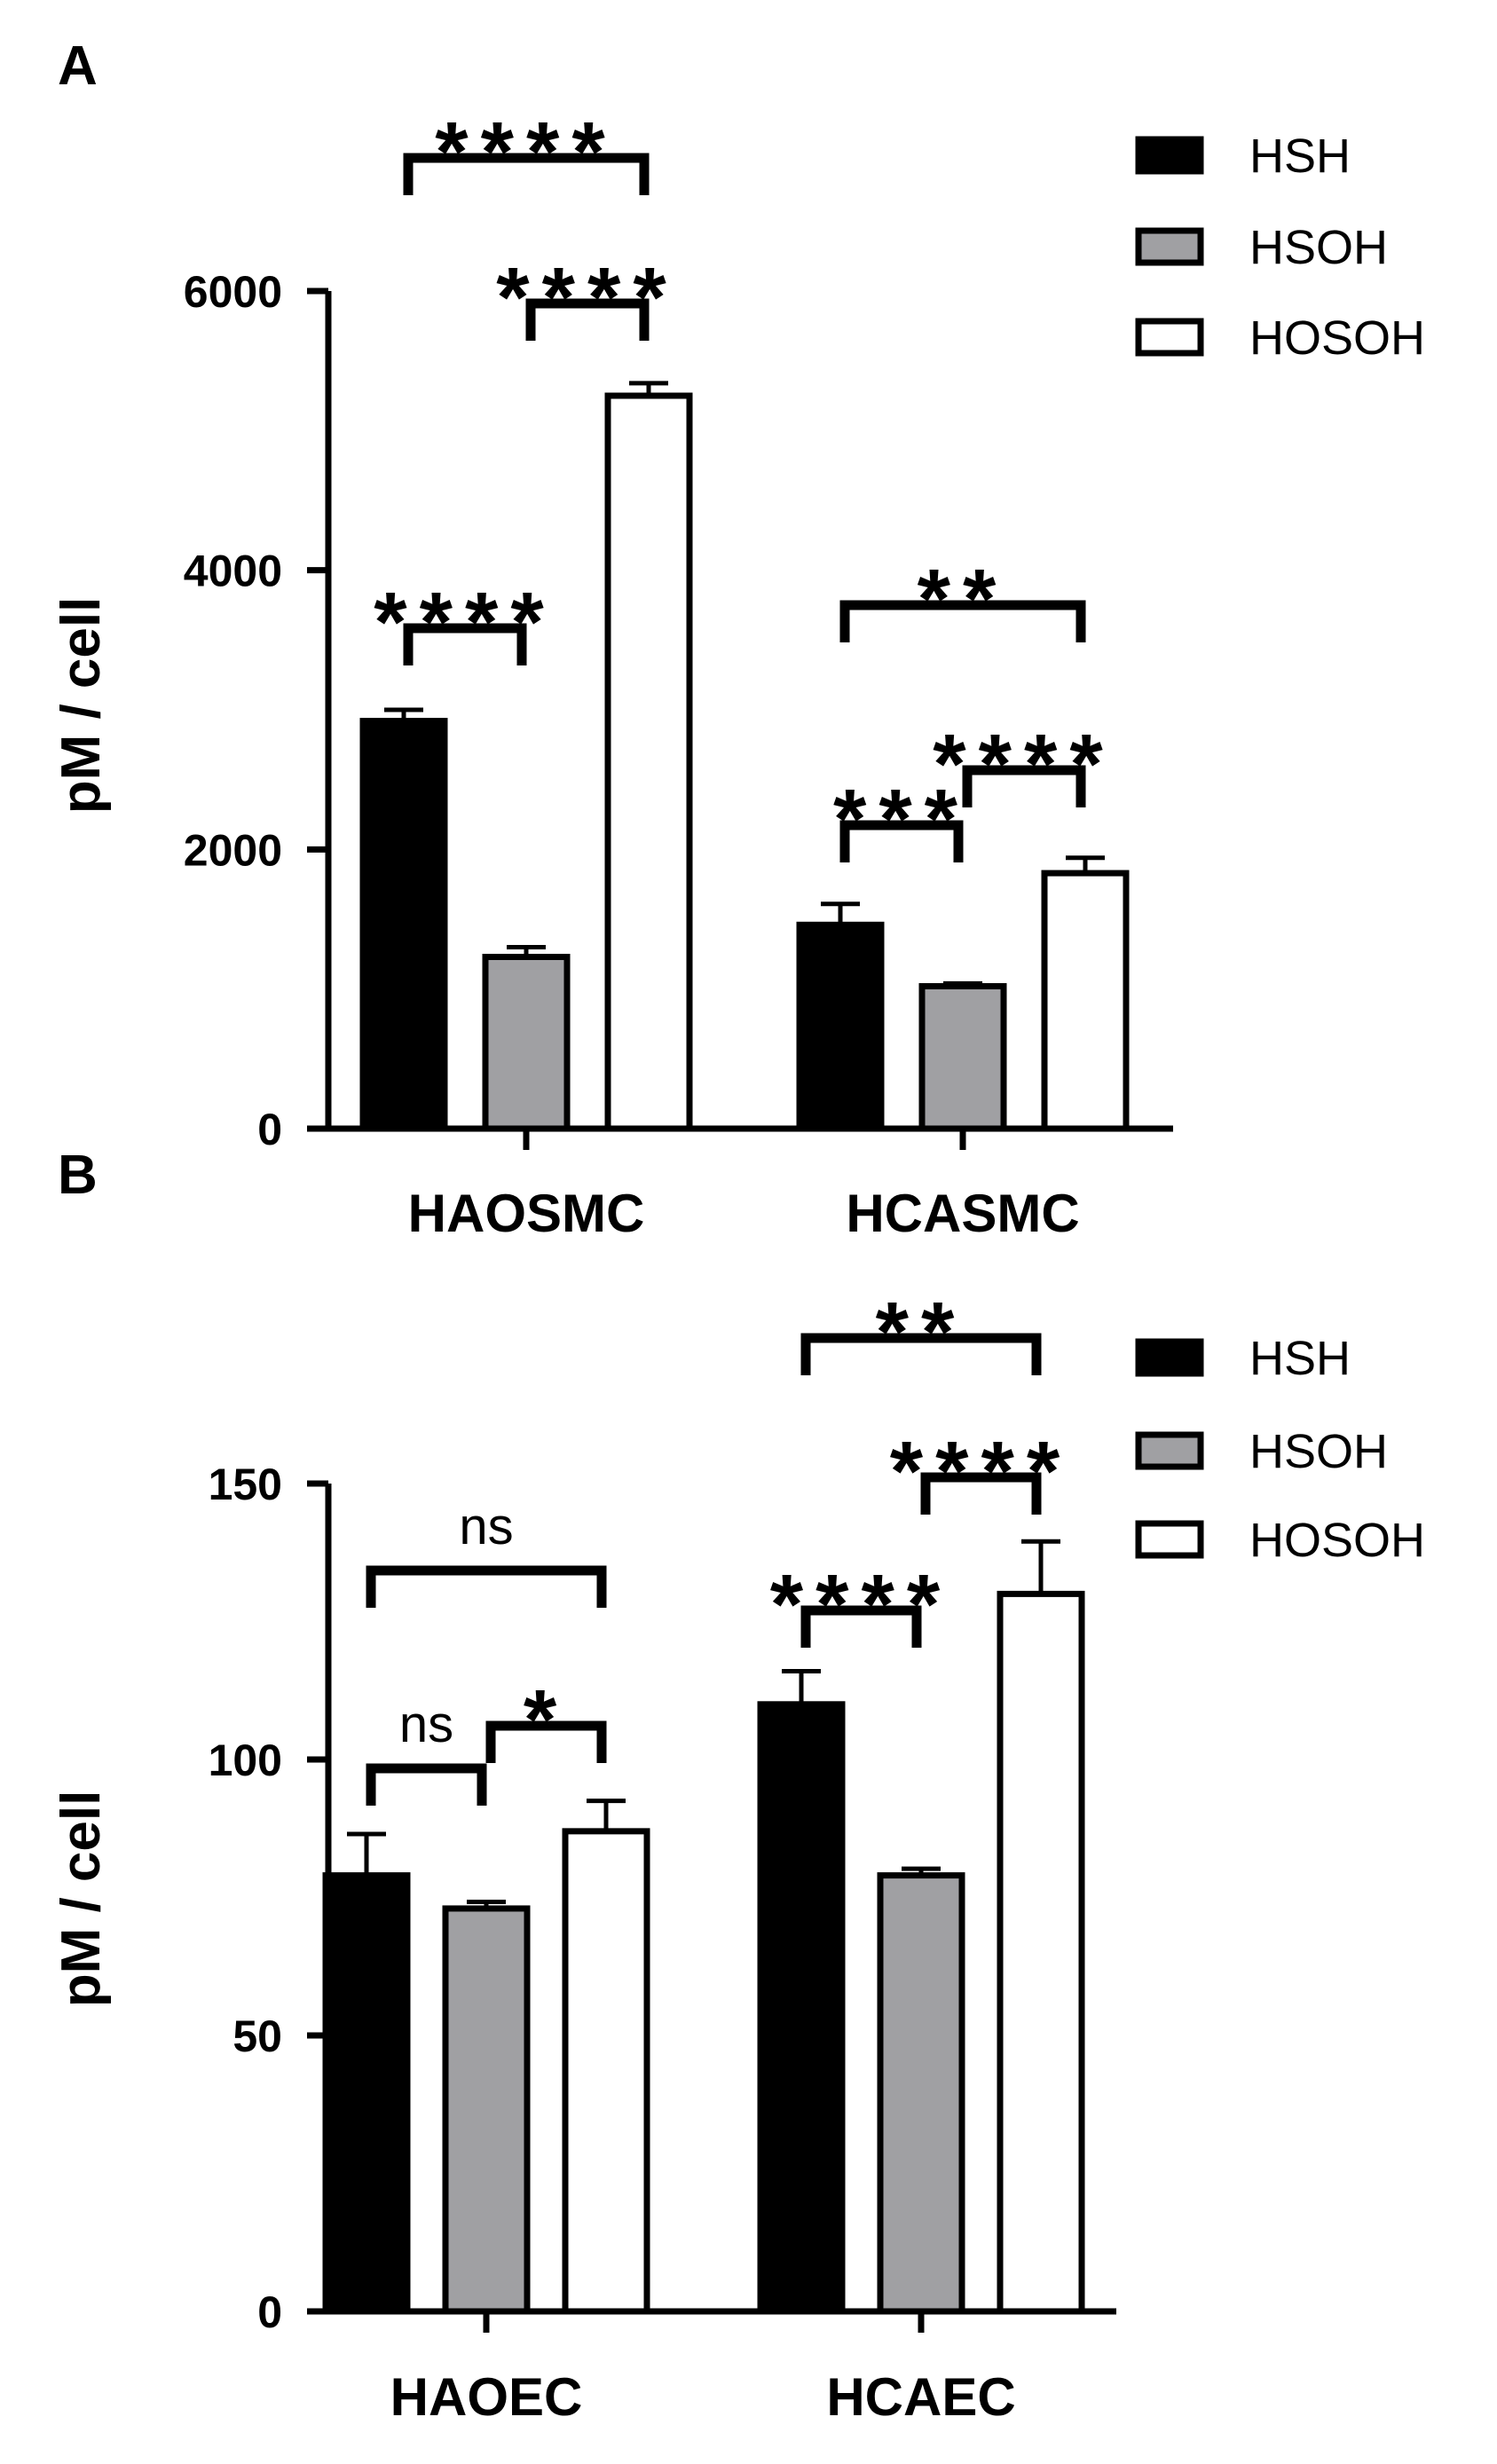 The image size is (1497, 2464). What do you see at coordinates (703, 2397) in the screenshot?
I see `x-tick-labels-b: HAOEC HCAEC` at bounding box center [703, 2397].